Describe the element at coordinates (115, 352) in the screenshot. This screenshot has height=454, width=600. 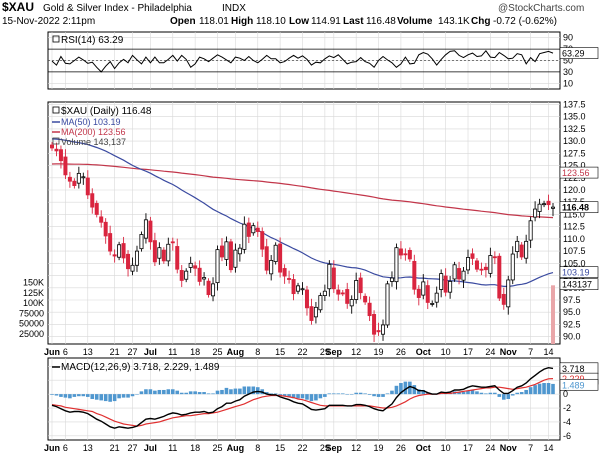
I see `price-x-tick-label: 21` at that location.